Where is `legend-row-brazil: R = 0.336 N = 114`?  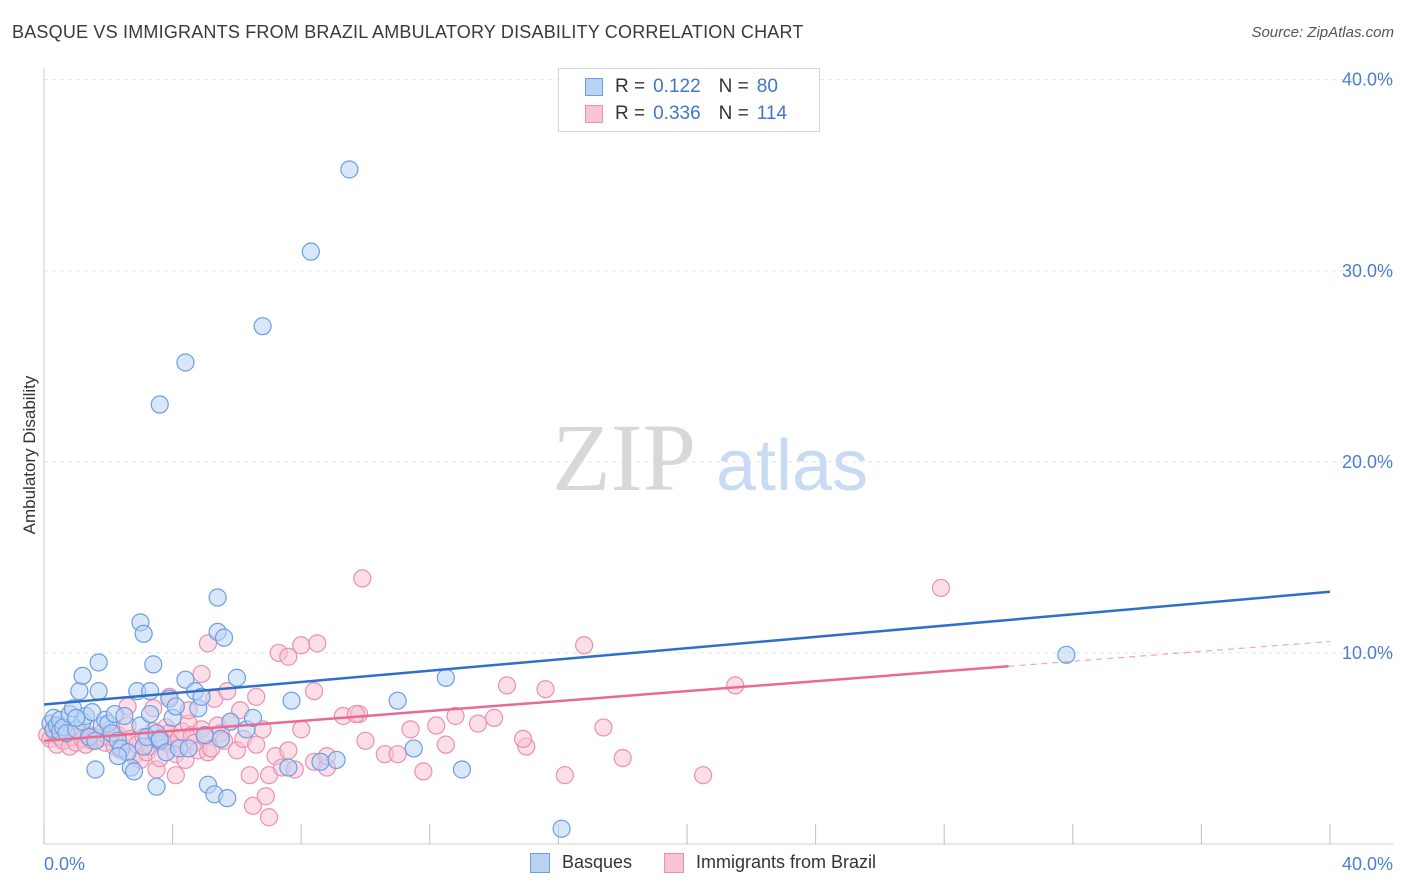
legend-row-brazil: R = 0.336 N = 114 is located at coordinates (686, 114).